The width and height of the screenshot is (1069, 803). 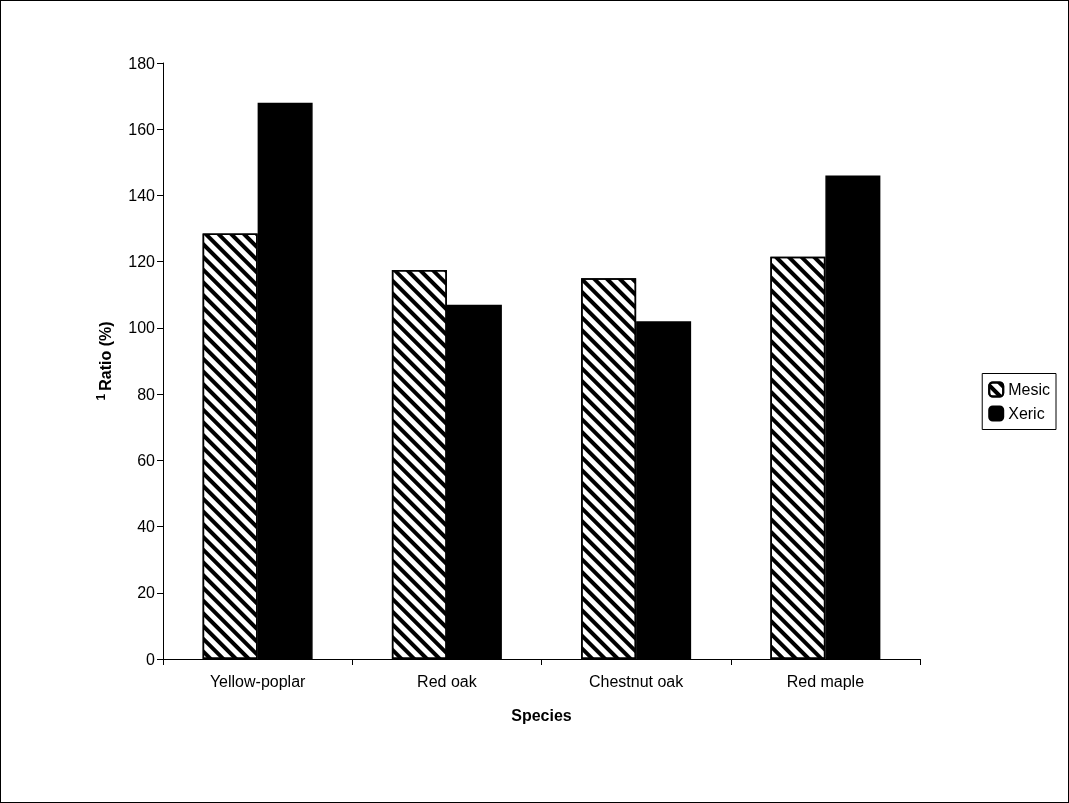 I want to click on y-tick-label: 160, so click(x=142, y=129).